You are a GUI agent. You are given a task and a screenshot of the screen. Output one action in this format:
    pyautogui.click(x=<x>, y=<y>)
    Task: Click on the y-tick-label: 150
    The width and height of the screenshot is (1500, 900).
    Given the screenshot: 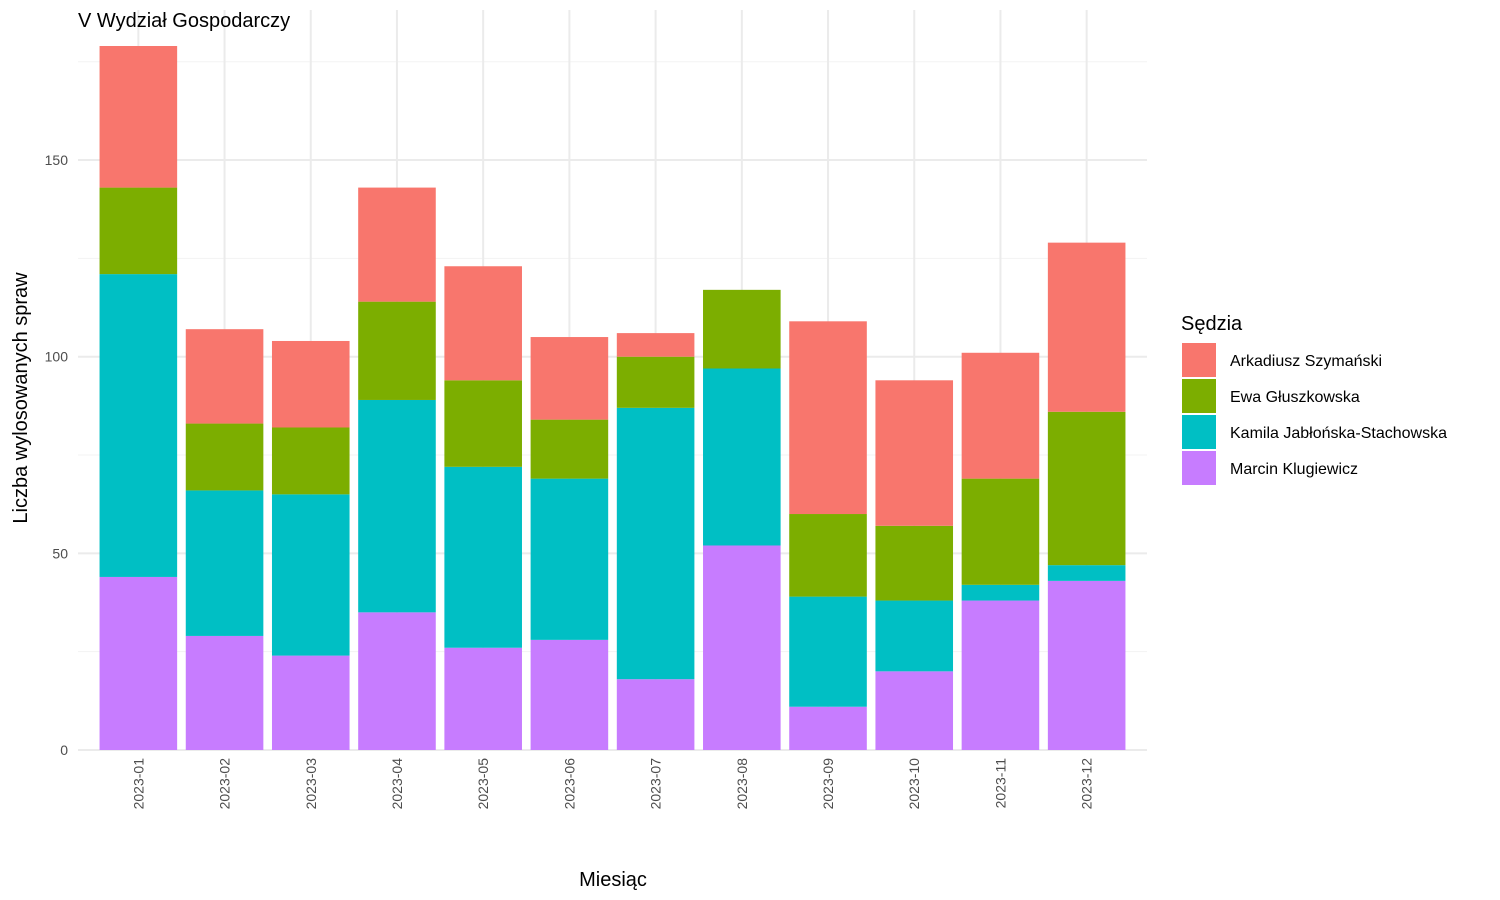 What is the action you would take?
    pyautogui.click(x=57, y=160)
    